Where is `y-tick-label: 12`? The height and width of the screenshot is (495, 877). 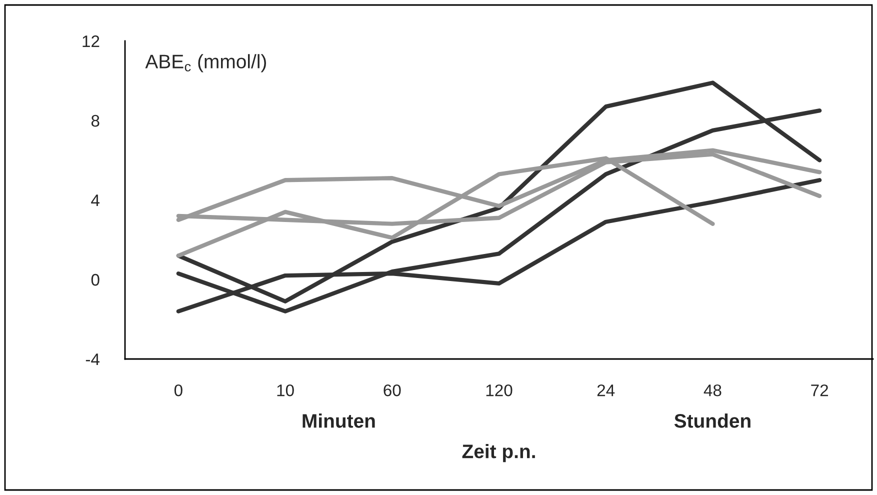
y-tick-label: 12 is located at coordinates (91, 41).